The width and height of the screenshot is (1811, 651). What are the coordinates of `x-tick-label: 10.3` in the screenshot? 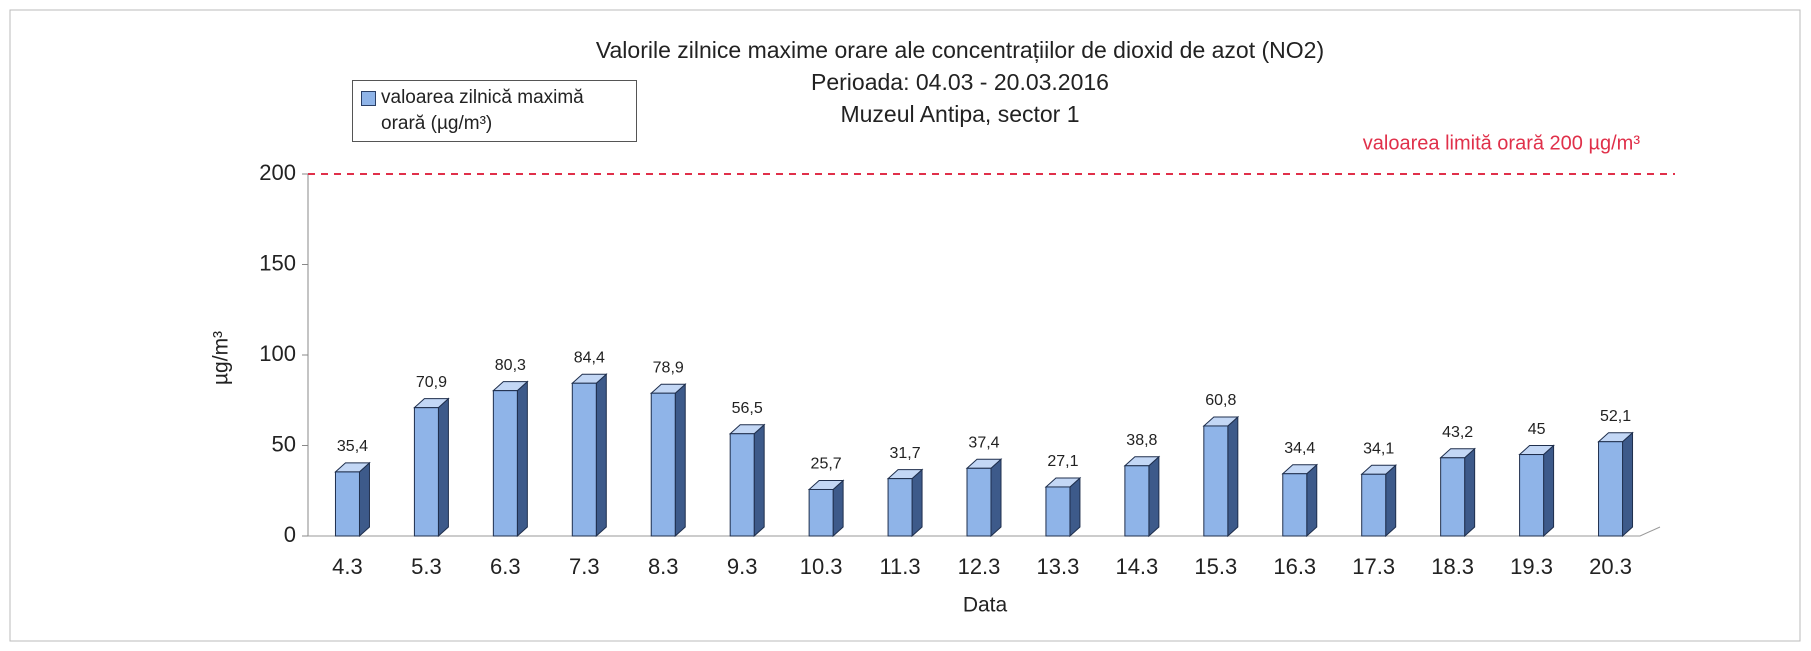 It's located at (821, 566).